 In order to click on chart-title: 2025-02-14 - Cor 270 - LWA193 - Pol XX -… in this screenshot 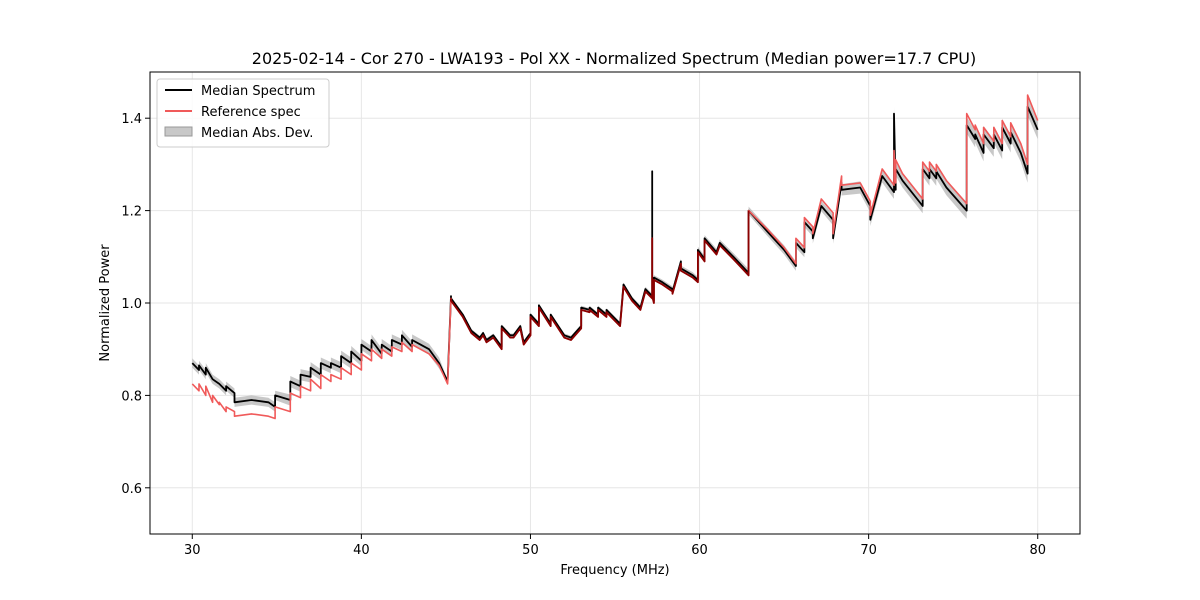, I will do `click(614, 58)`.